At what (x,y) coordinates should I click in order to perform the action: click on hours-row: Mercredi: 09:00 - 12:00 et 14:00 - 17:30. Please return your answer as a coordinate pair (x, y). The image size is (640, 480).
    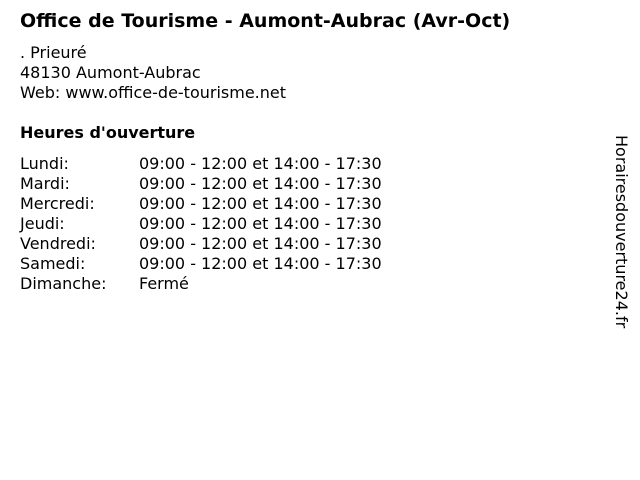
    Looking at the image, I should click on (201, 204).